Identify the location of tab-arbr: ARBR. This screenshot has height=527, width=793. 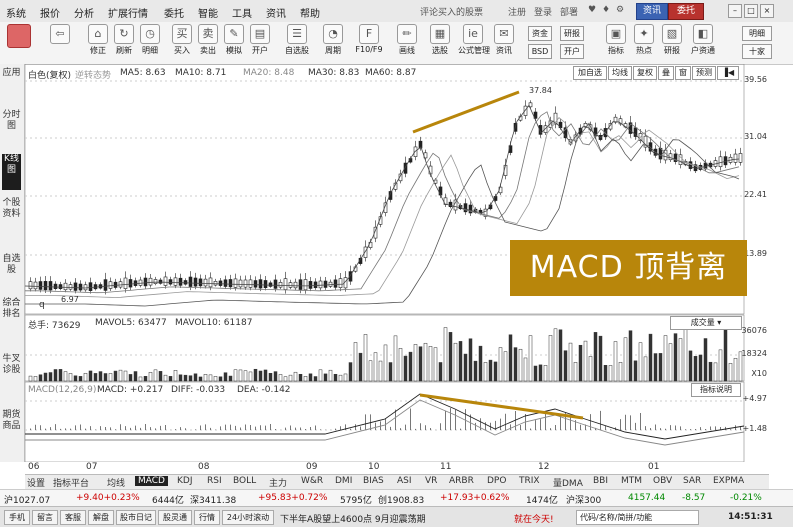
(461, 481).